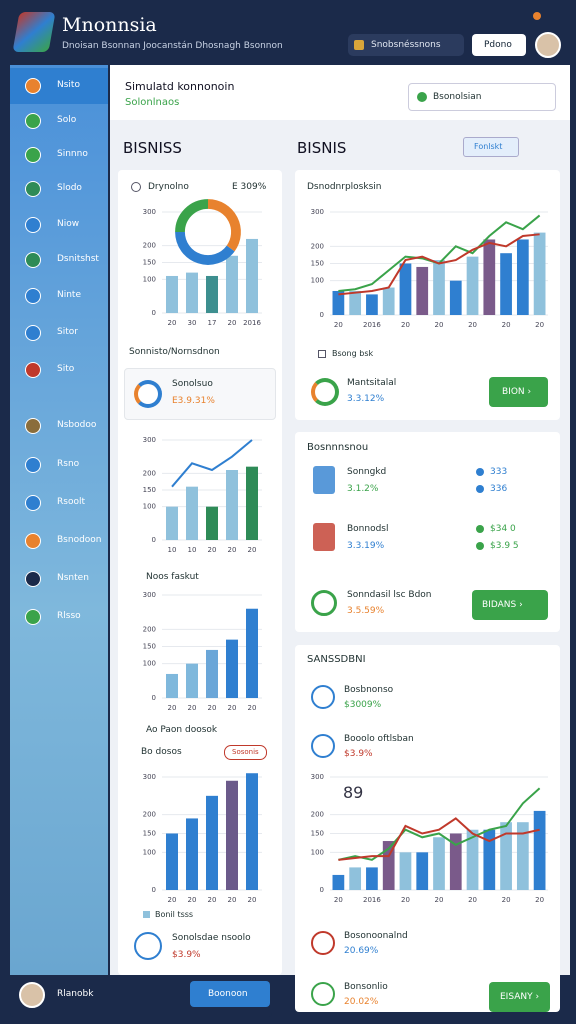  What do you see at coordinates (369, 690) in the screenshot?
I see `row-title: Bosbnonso` at bounding box center [369, 690].